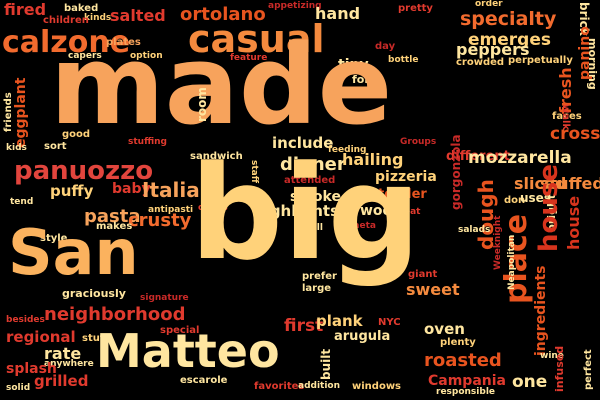 The width and height of the screenshot is (600, 400). I want to click on word-highlights: highlights, so click(297, 211).